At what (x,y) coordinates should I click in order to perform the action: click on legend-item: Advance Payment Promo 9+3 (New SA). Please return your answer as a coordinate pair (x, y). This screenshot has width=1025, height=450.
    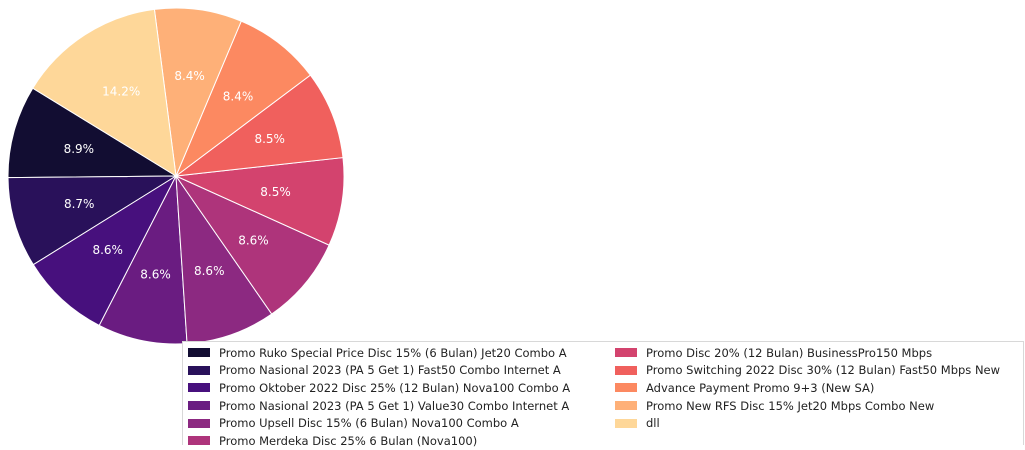
    Looking at the image, I should click on (807, 388).